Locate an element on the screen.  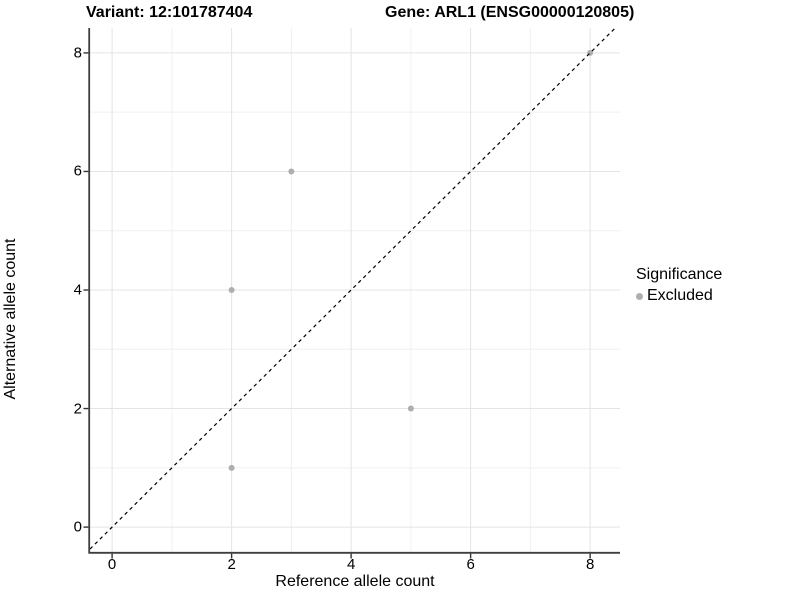
excluded-point-swatch-icon is located at coordinates (639, 296).